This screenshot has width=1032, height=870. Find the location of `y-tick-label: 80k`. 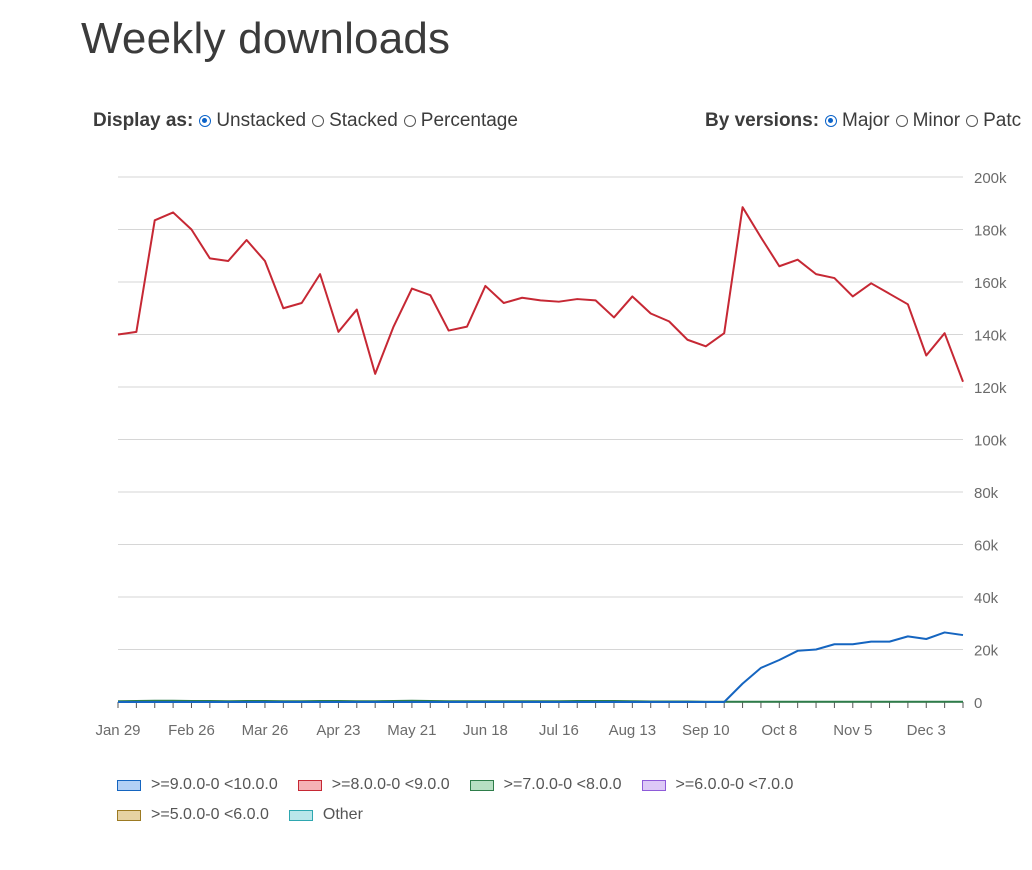

y-tick-label: 80k is located at coordinates (986, 493).